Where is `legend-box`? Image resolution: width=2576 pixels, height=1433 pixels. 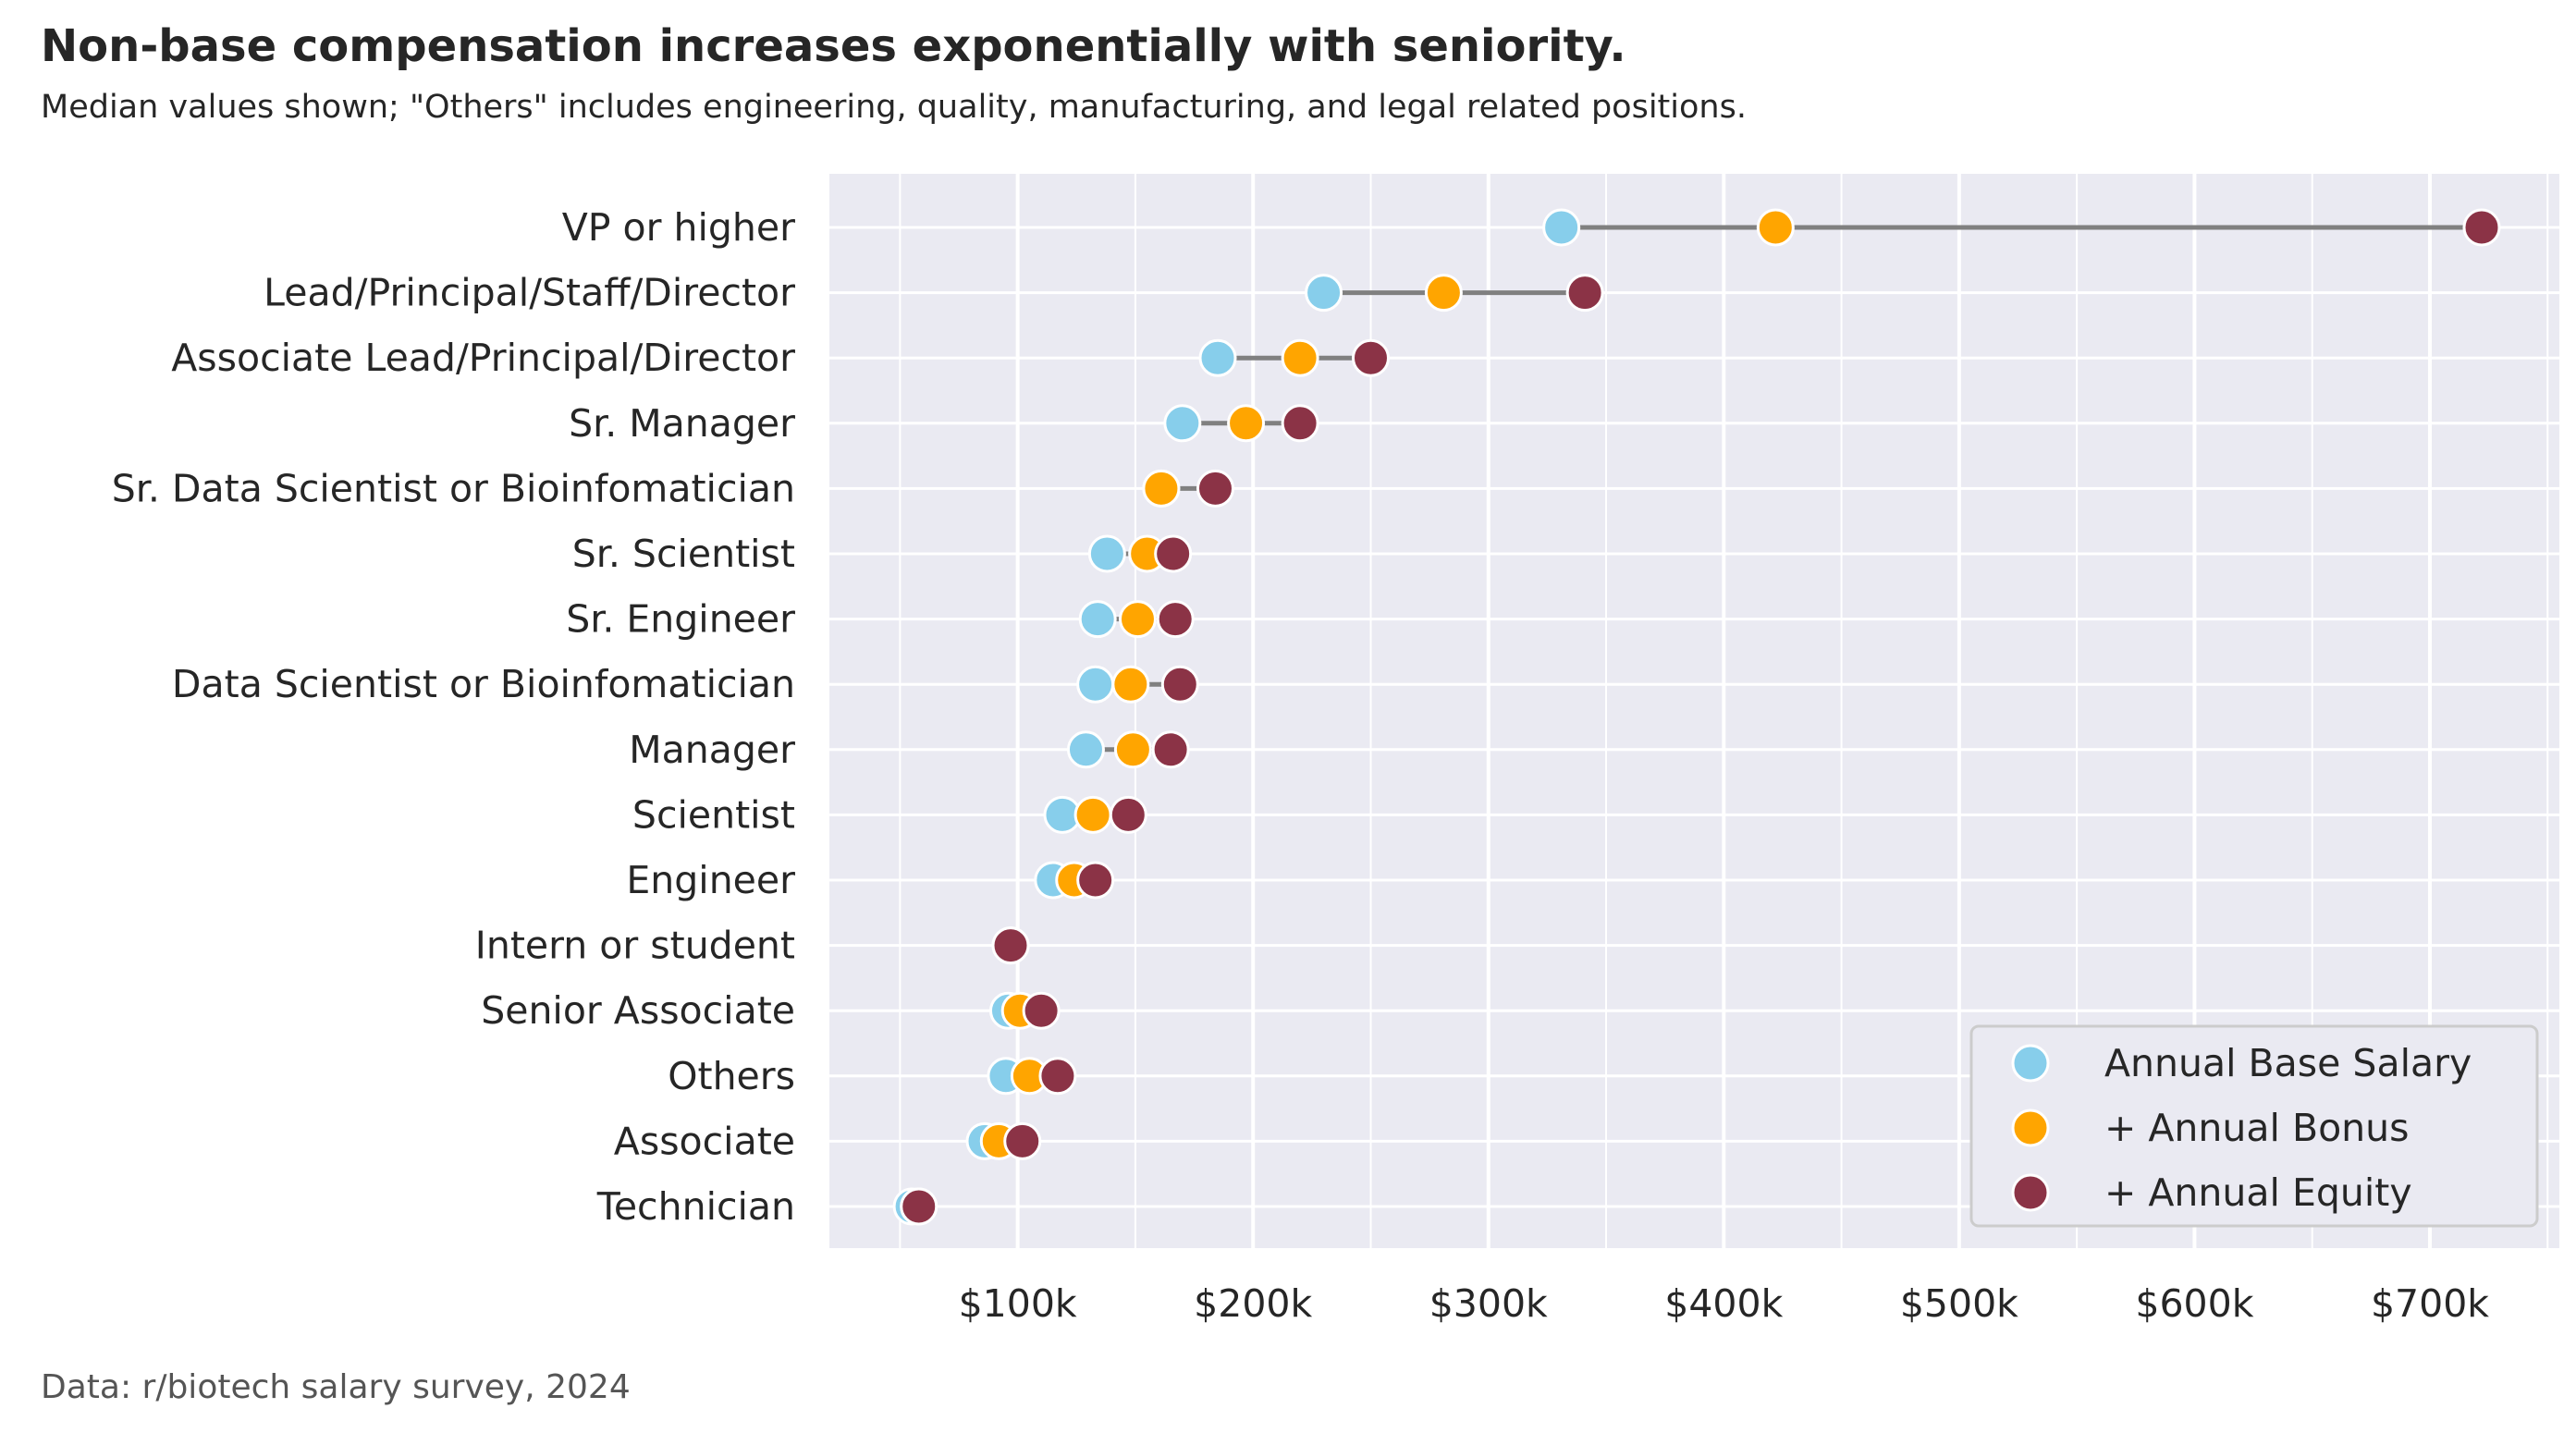
legend-box is located at coordinates (2254, 1126).